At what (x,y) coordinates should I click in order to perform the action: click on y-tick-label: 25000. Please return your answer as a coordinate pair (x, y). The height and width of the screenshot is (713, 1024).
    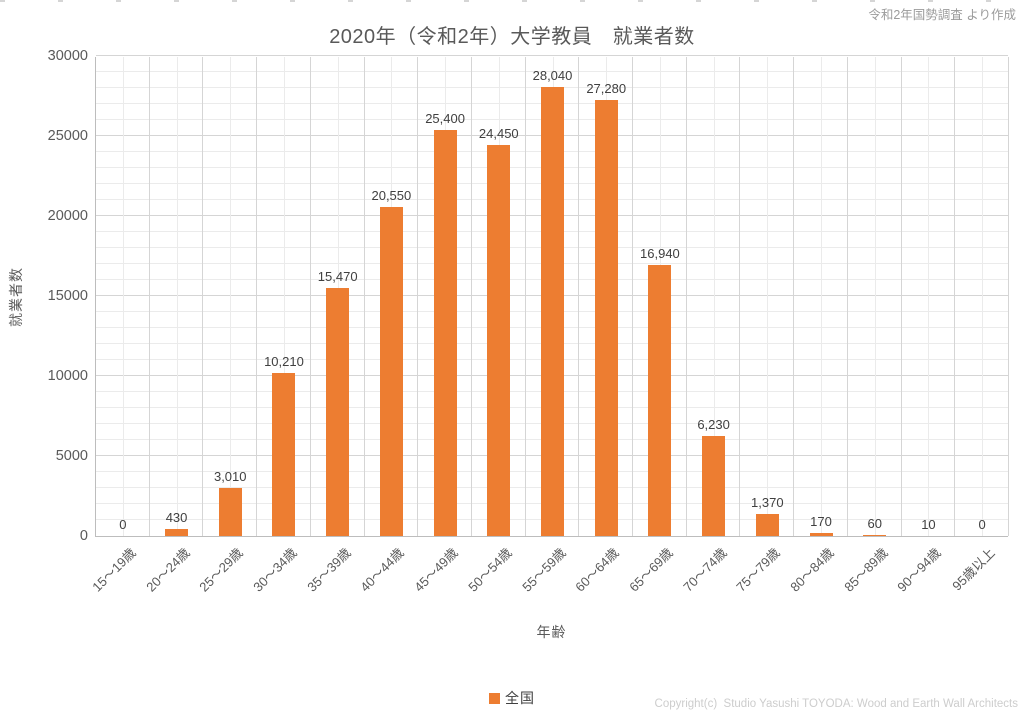
    Looking at the image, I should click on (67, 136).